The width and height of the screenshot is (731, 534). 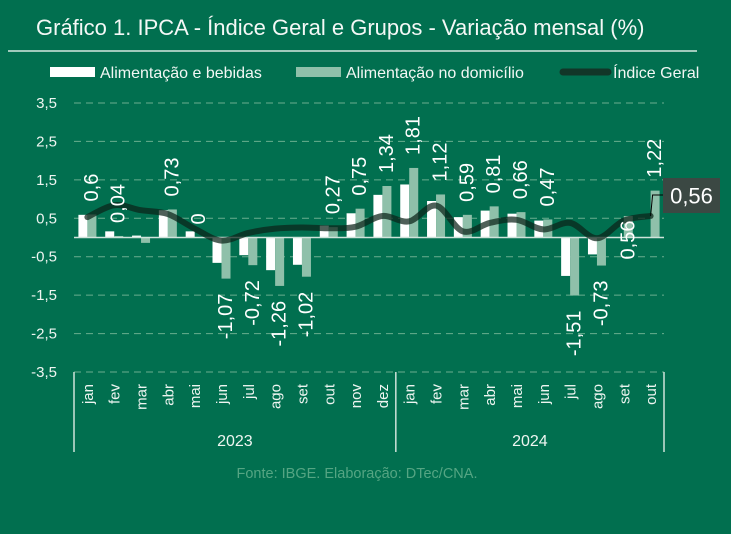 I want to click on data-label: 1,81, so click(x=414, y=135).